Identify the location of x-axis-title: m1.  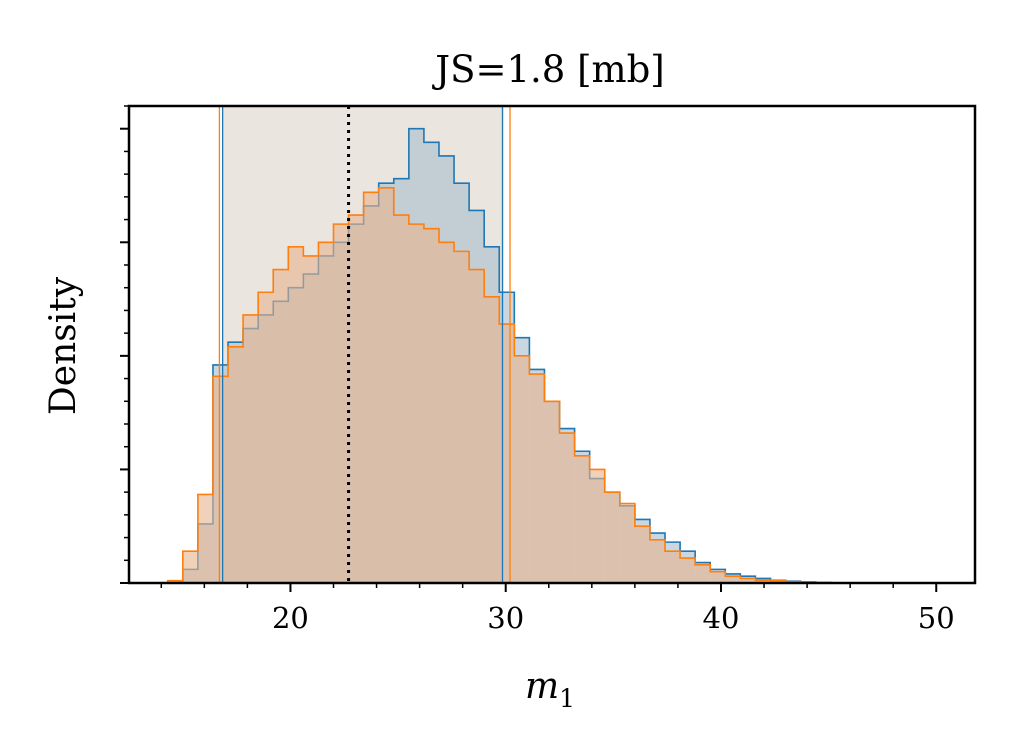
(550, 689).